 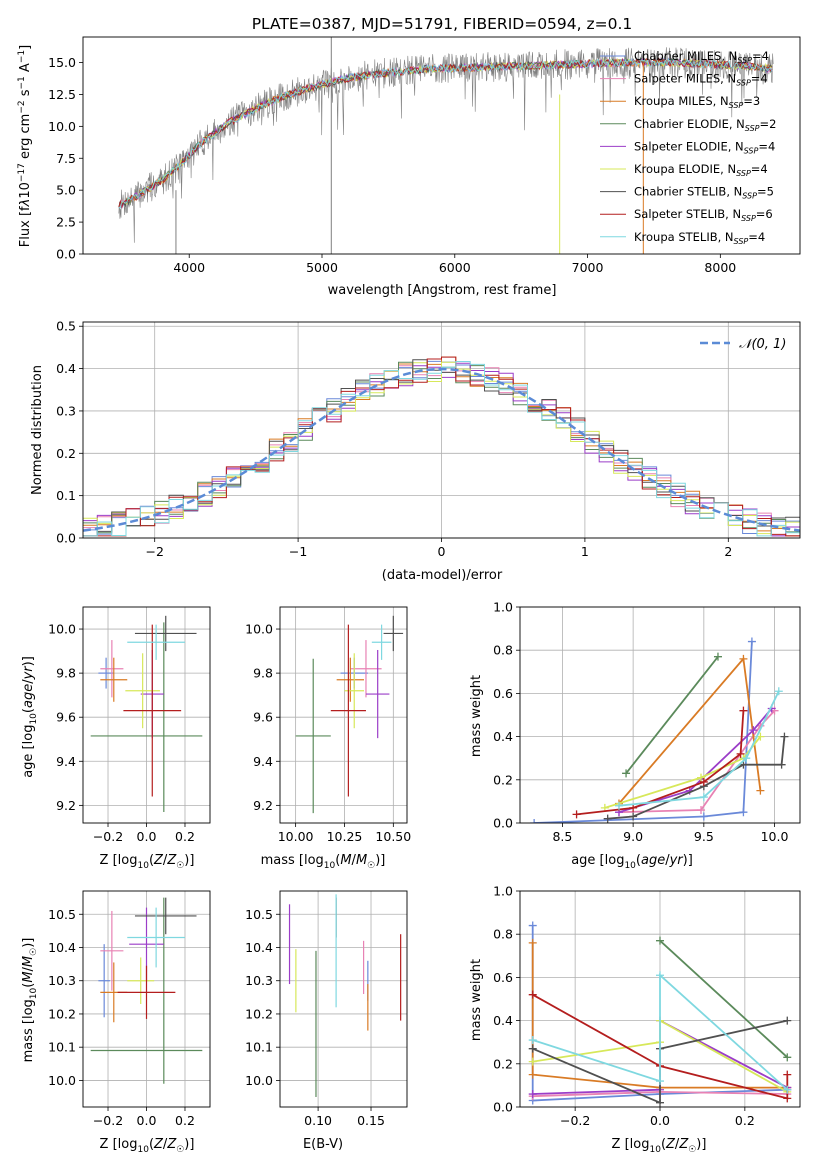 I want to click on y-tick-label-2: 0.4, so click(x=503, y=736).